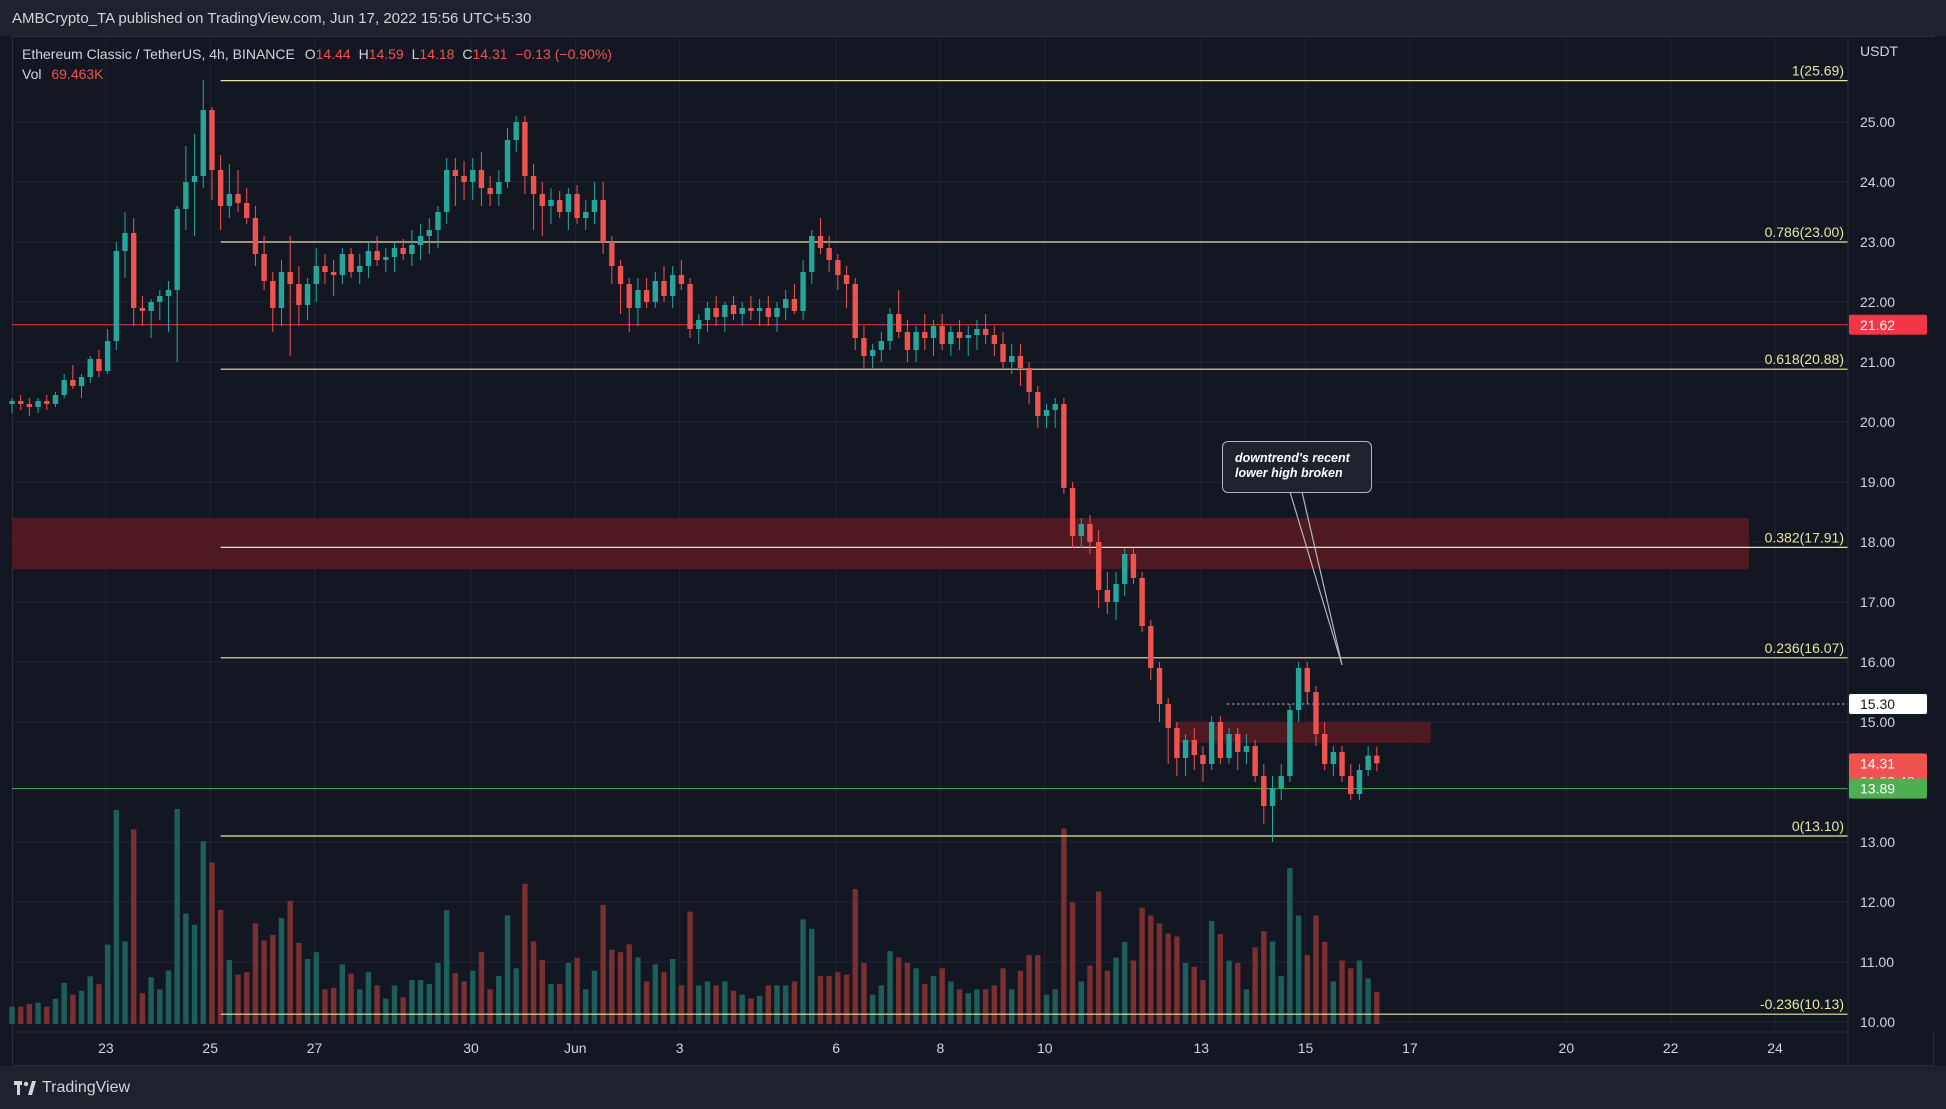 This screenshot has height=1109, width=1946. I want to click on price-tick-label: 13.00, so click(1877, 842).